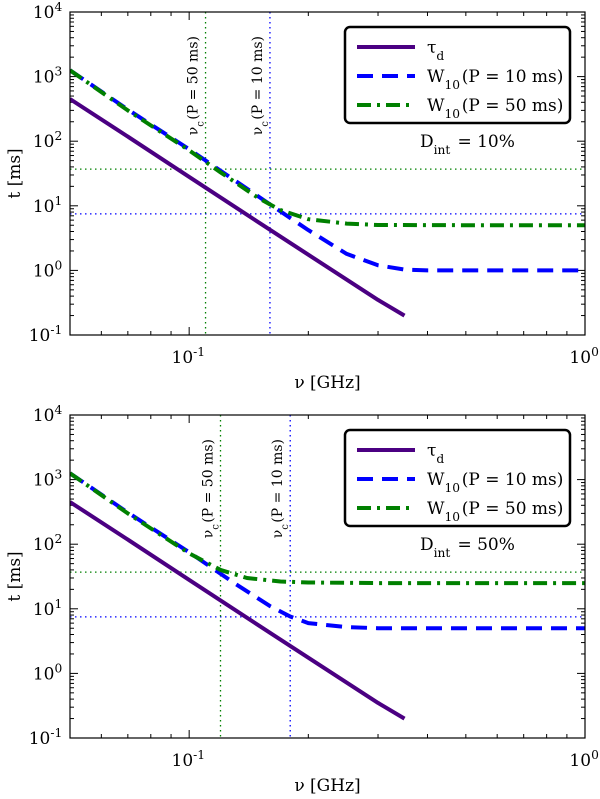  I want to click on panel-1-x-axis-label: ν [GHz], so click(327, 383).